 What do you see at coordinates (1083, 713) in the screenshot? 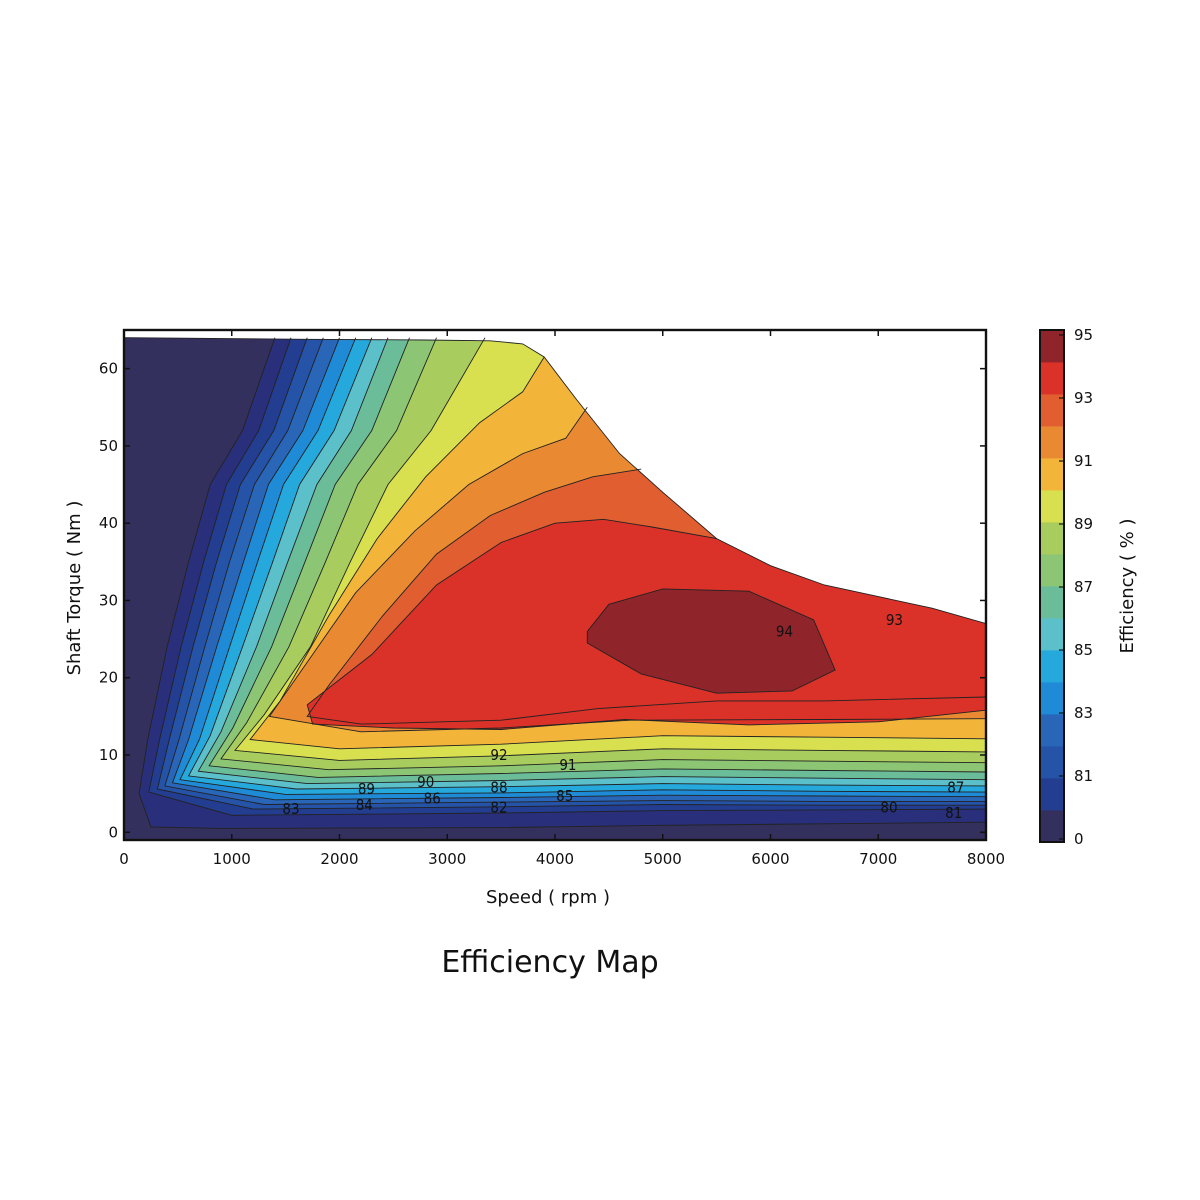
I see `colorbar-tick-label: 83` at bounding box center [1083, 713].